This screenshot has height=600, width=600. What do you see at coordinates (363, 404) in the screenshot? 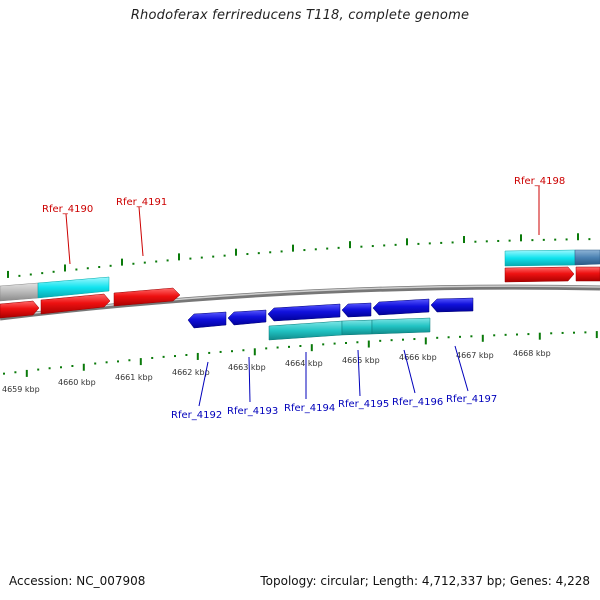
I see `gene-label: Rfer_4195` at bounding box center [363, 404].